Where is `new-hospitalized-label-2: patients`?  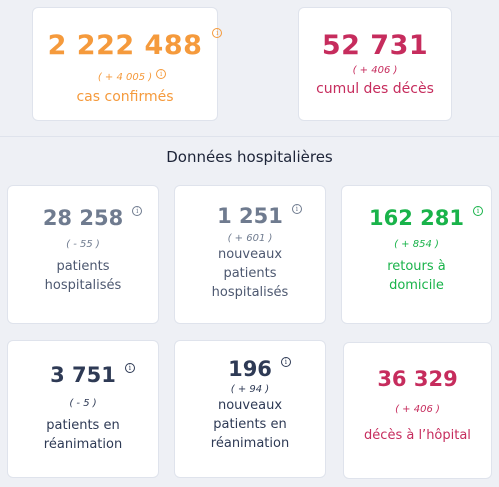
new-hospitalized-label-2: patients is located at coordinates (250, 273).